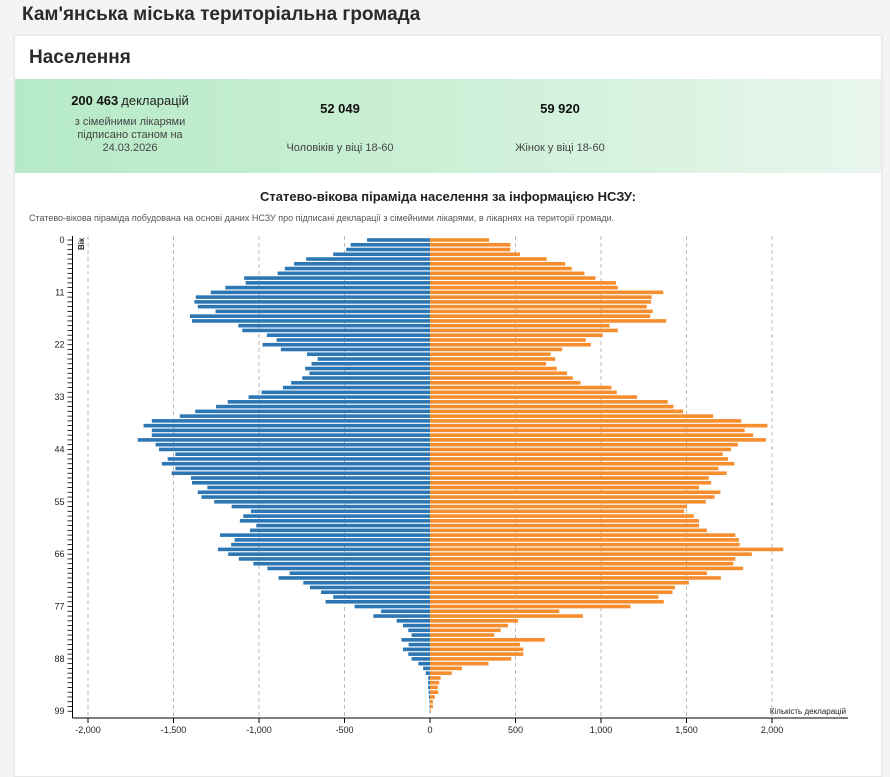  Describe the element at coordinates (429, 730) in the screenshot. I see `x-tick-label: 0` at that location.